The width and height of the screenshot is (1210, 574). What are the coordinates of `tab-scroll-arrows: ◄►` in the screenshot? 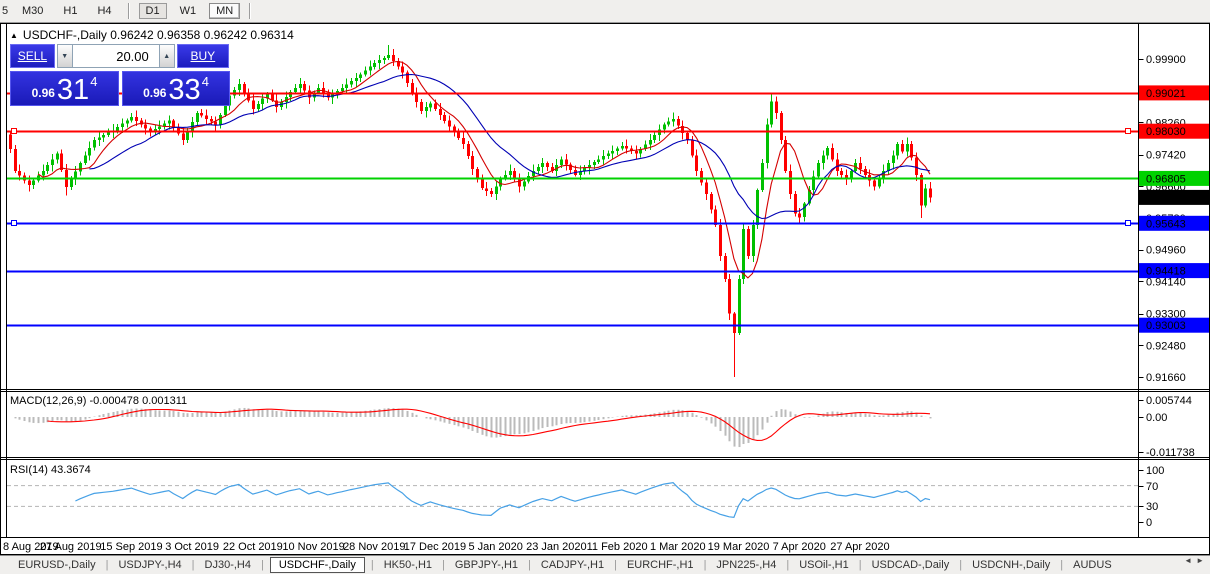 It's located at (1196, 560).